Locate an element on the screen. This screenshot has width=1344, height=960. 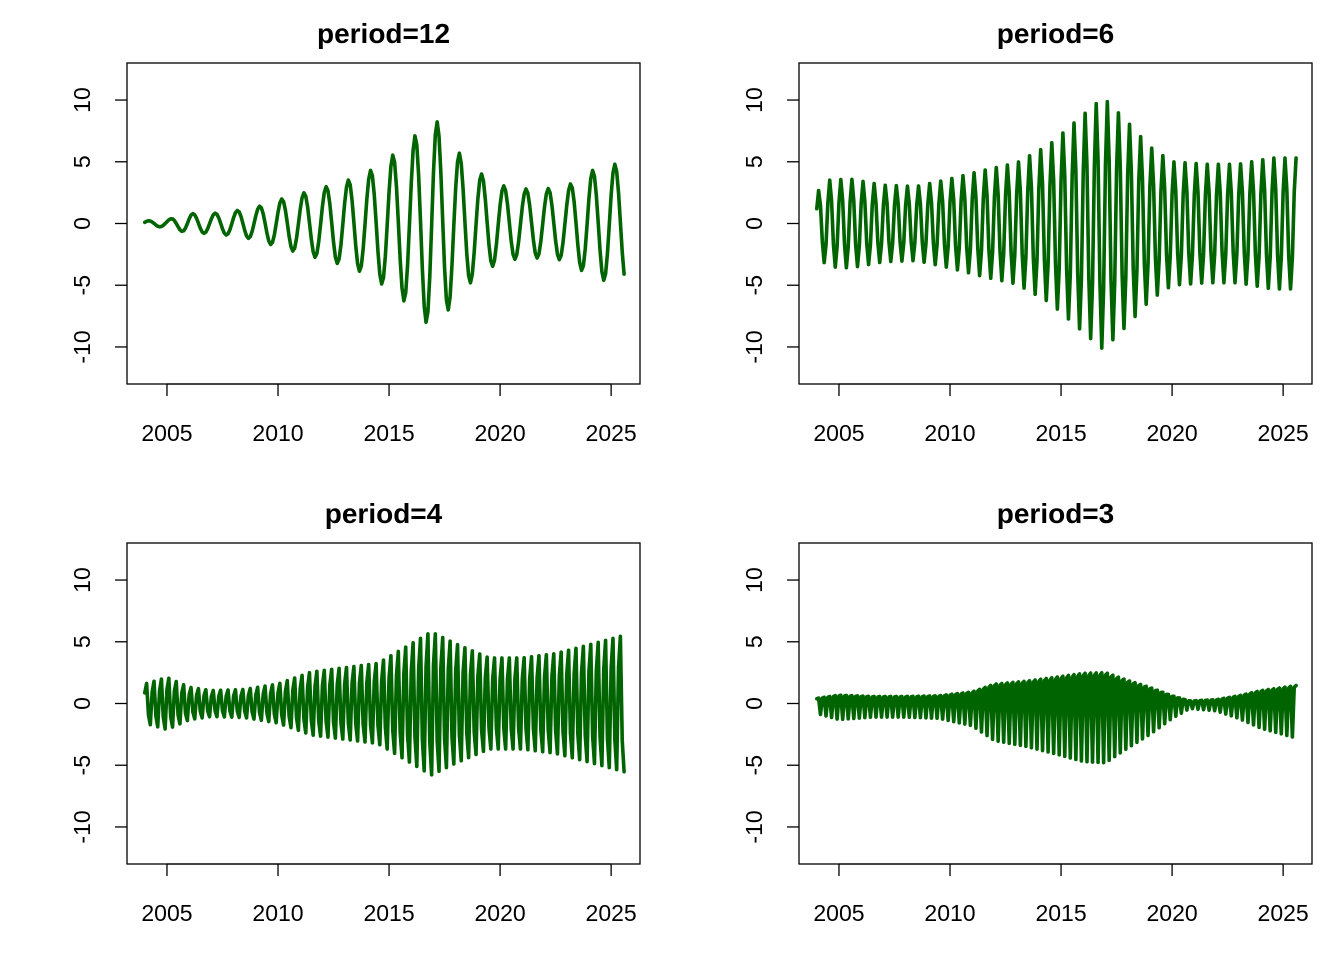
panel-title: period=3 is located at coordinates (1055, 513).